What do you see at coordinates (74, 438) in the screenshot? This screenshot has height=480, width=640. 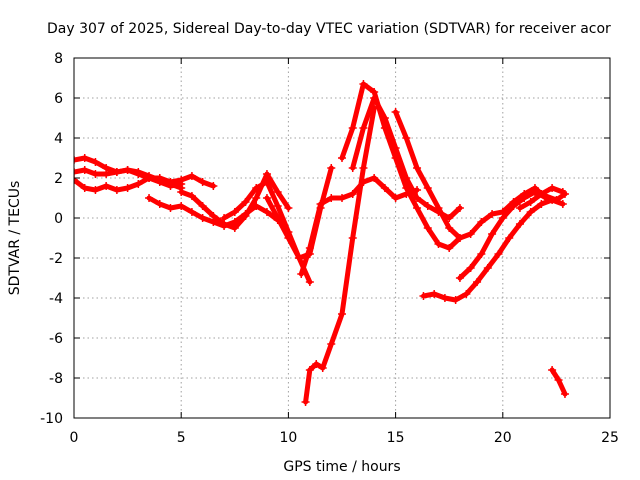 I see `x-tick-label: 0` at bounding box center [74, 438].